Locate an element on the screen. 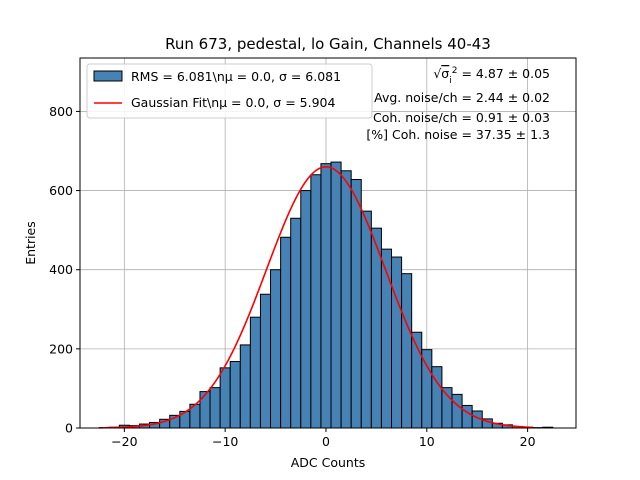  y-tick-label: 600 is located at coordinates (61, 190).